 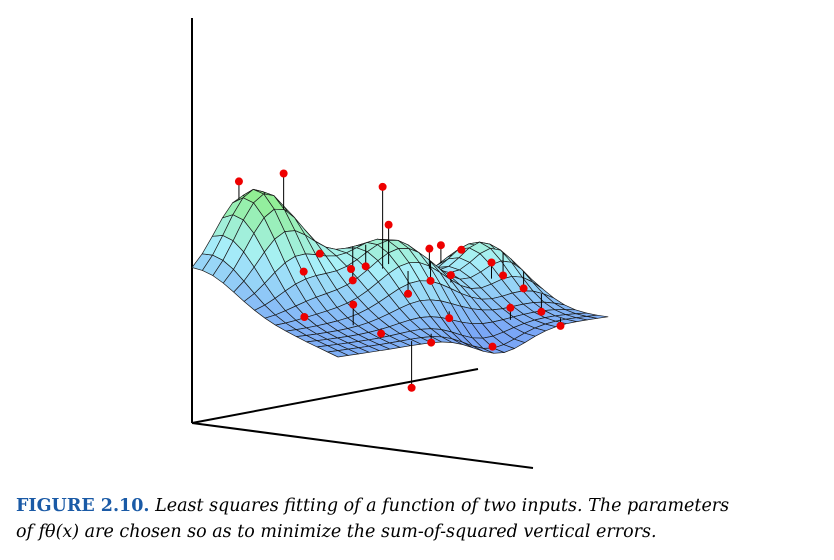 I want to click on depth-axis, so click(x=362, y=445).